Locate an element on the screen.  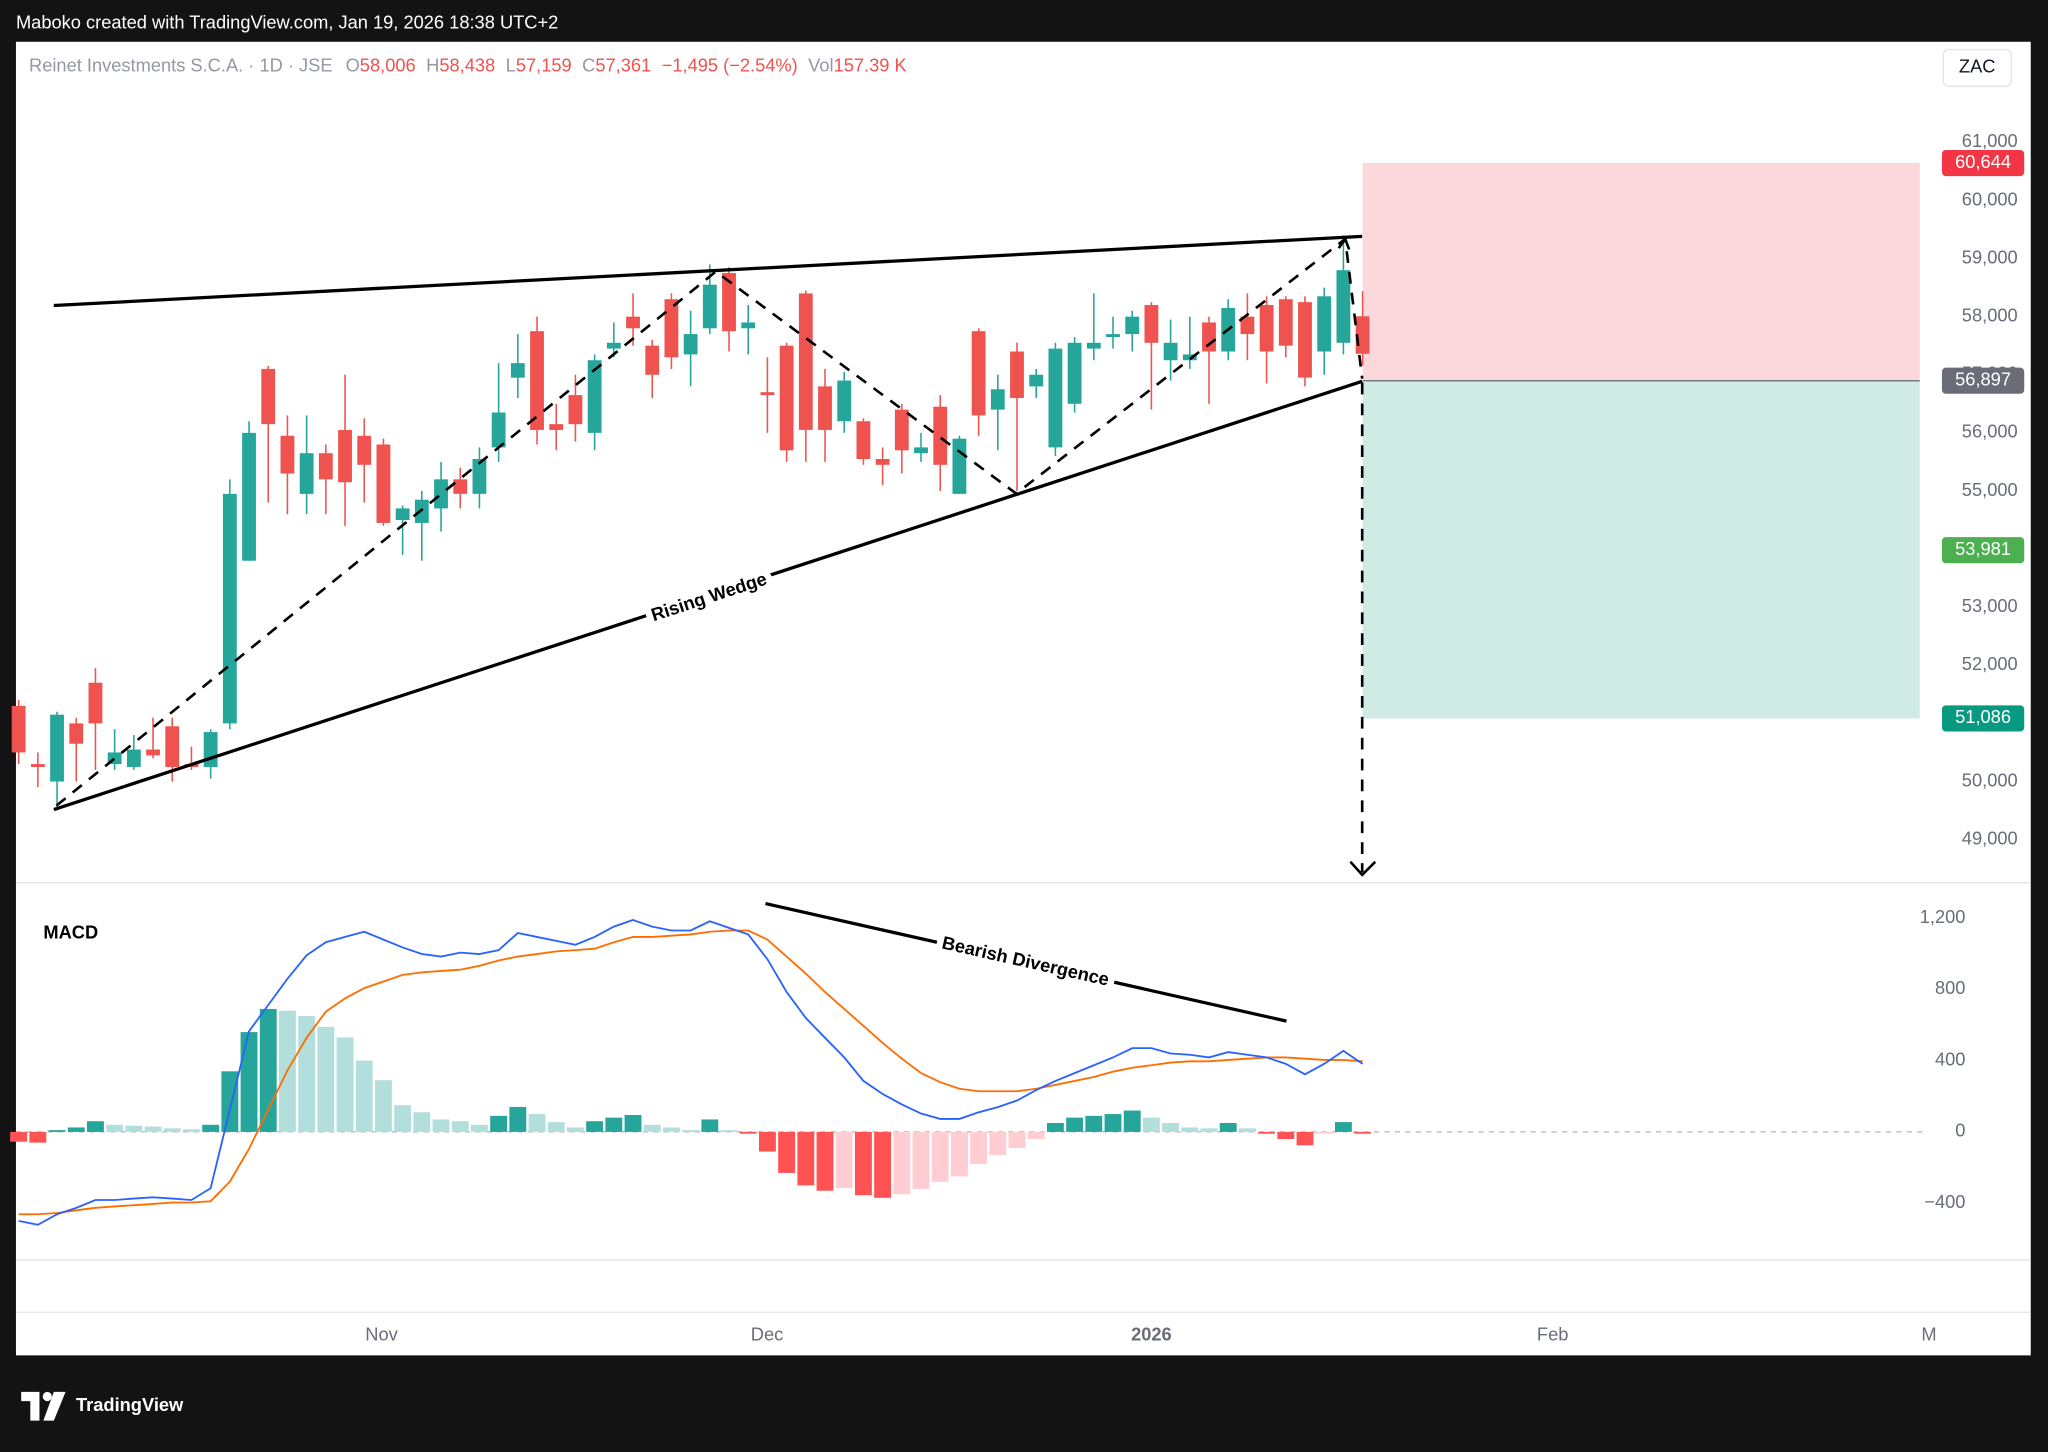
legend-key: H is located at coordinates (432, 64).